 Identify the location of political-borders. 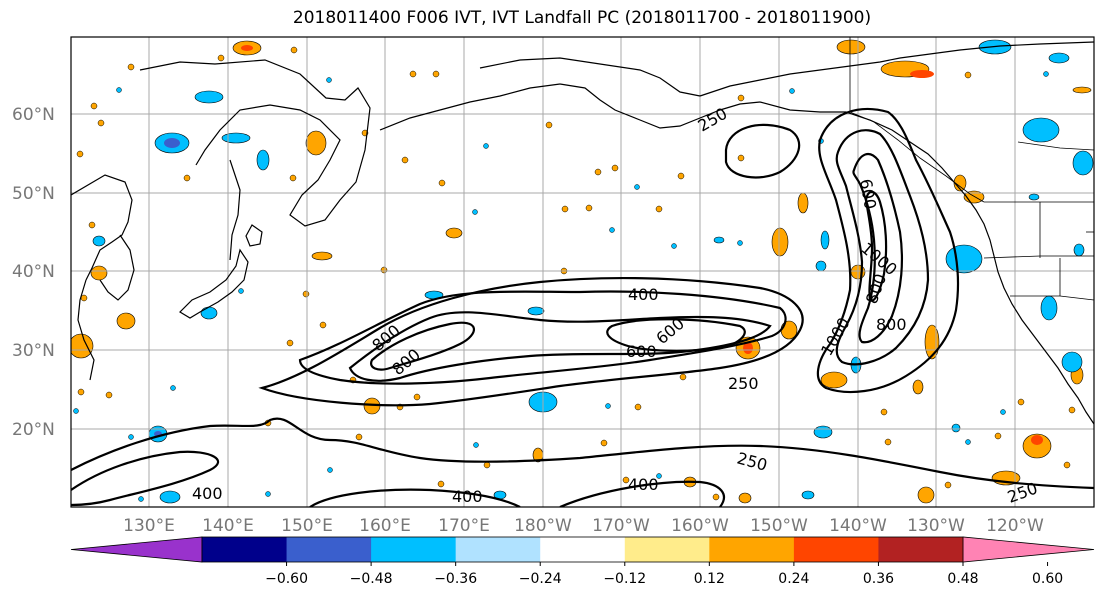
(971, 169).